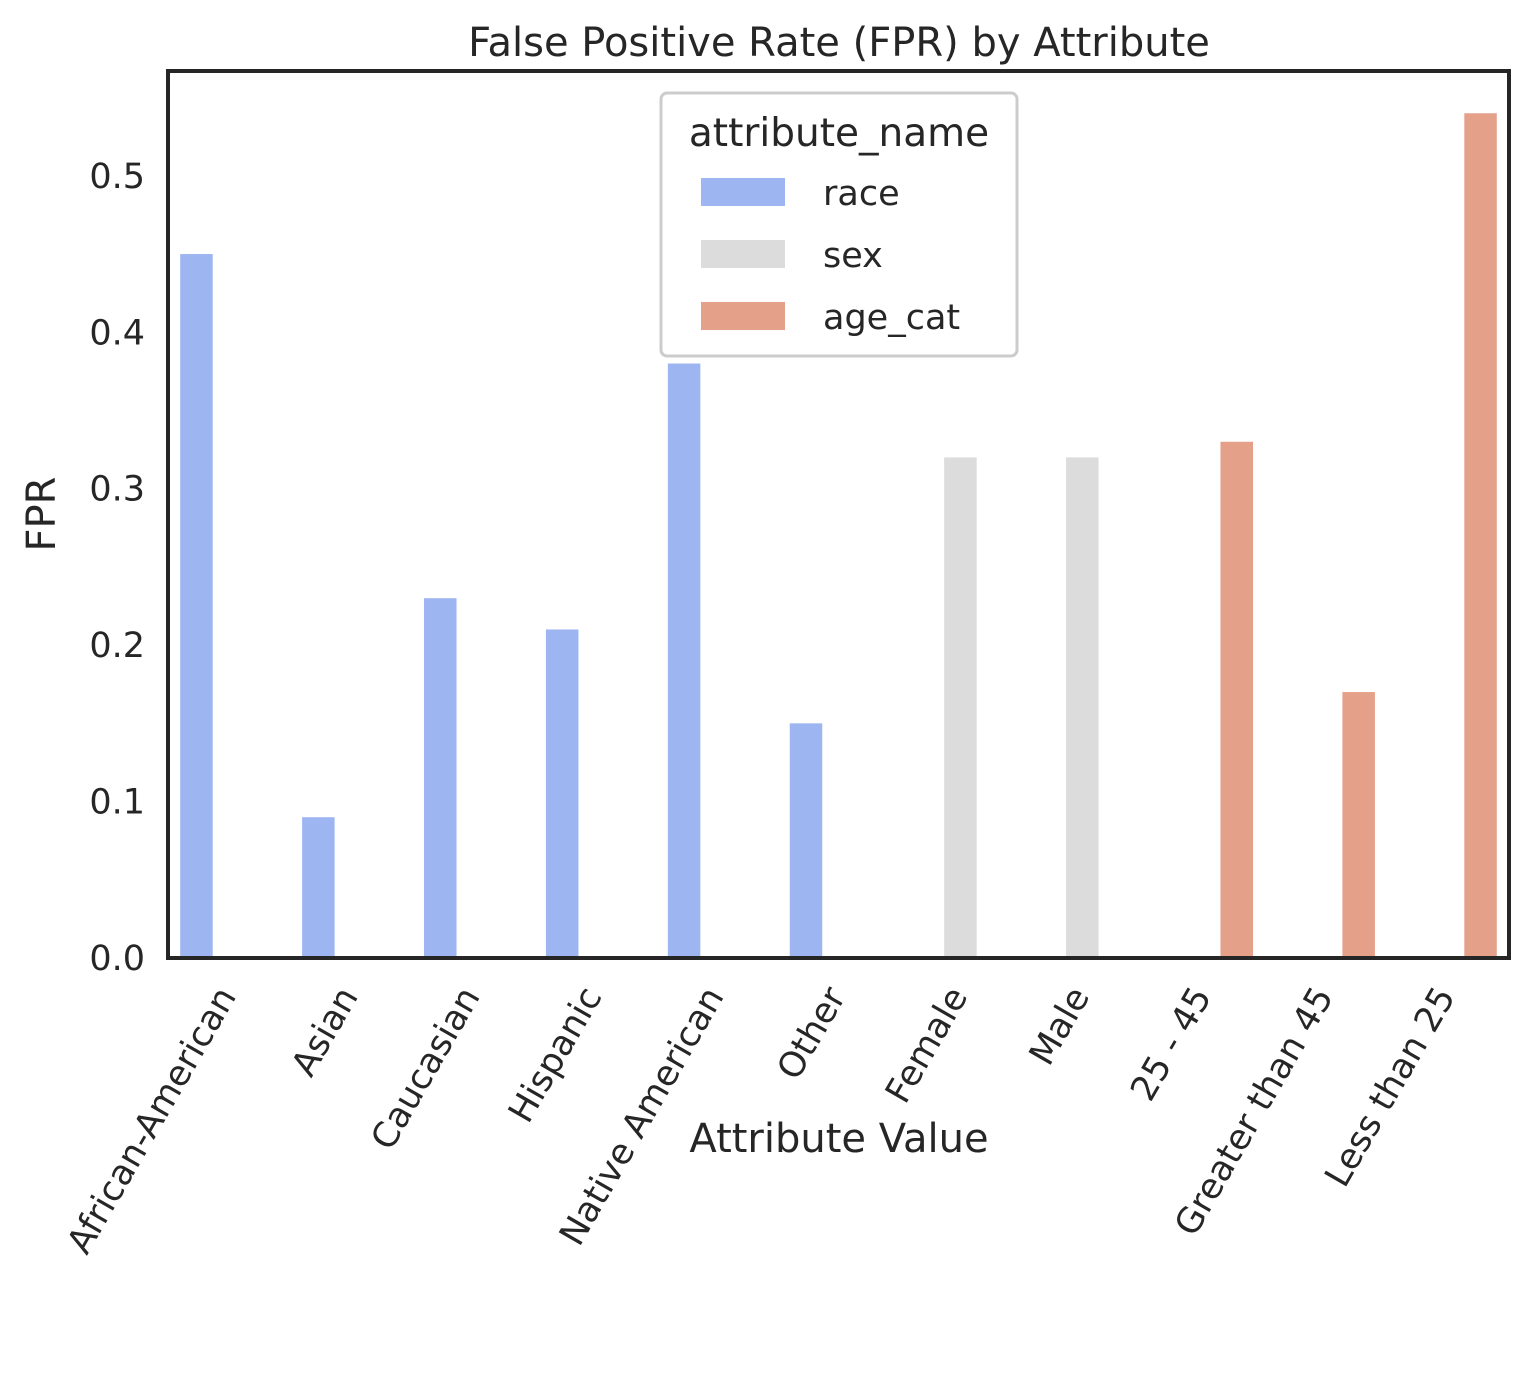 The height and width of the screenshot is (1382, 1527). I want to click on legend-swatch-age_cat, so click(743, 316).